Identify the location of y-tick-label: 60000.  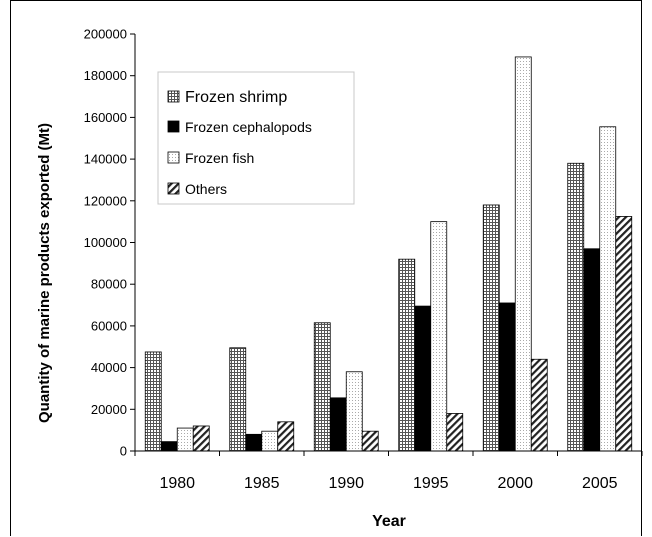
(109, 325).